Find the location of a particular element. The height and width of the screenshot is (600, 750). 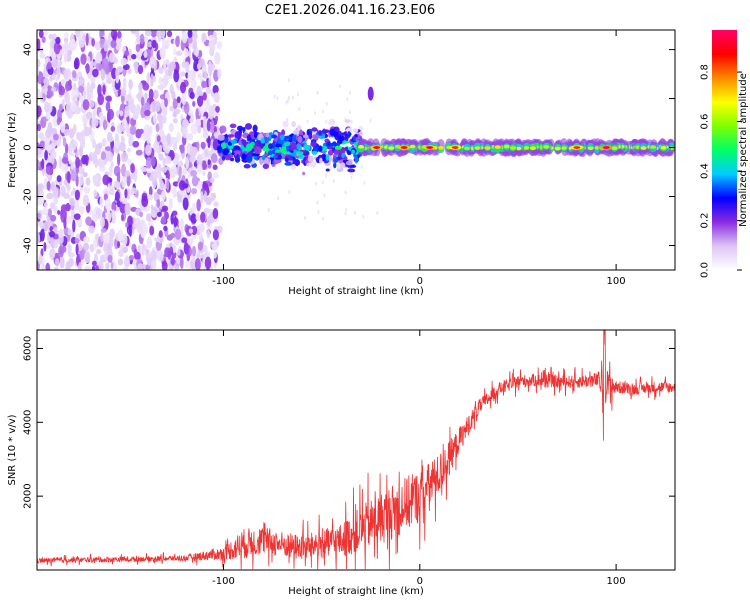

y-tick-label: 0 is located at coordinates (28, 147).